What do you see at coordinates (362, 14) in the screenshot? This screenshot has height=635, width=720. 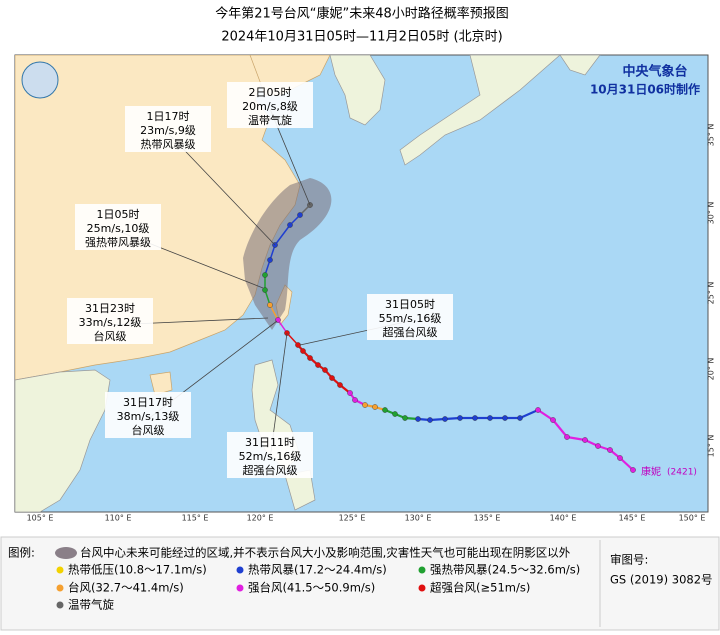 I see `title: 今年第21号台风“康妮”未来48小时路径概率预报图` at bounding box center [362, 14].